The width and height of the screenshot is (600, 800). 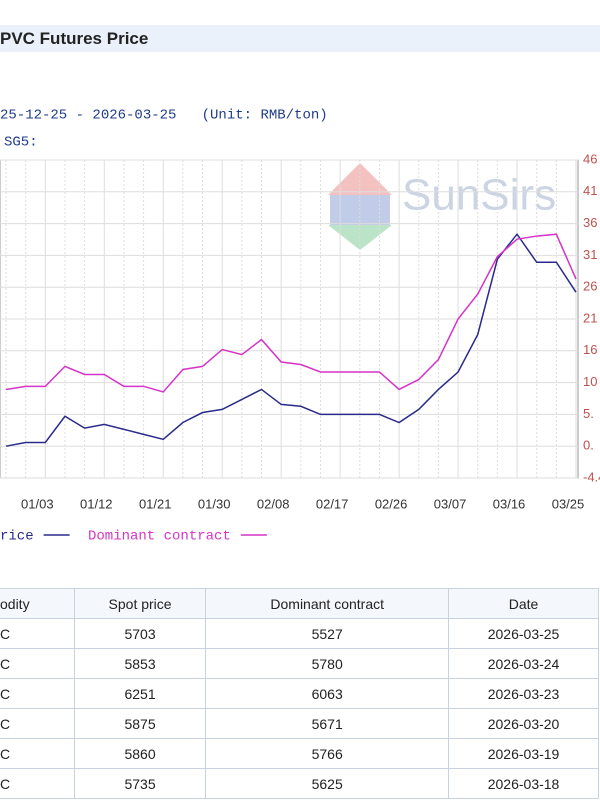 I want to click on chart-subtitle: 25-12-25 - 2026-03-25 (Unit: RMB/ton), so click(x=164, y=116).